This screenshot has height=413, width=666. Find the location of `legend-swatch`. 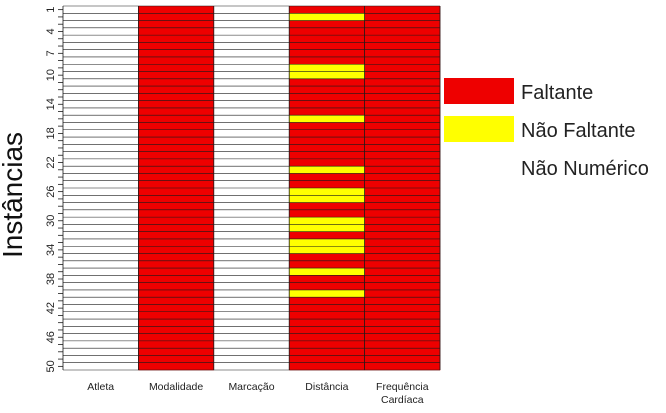

legend-swatch is located at coordinates (479, 91).